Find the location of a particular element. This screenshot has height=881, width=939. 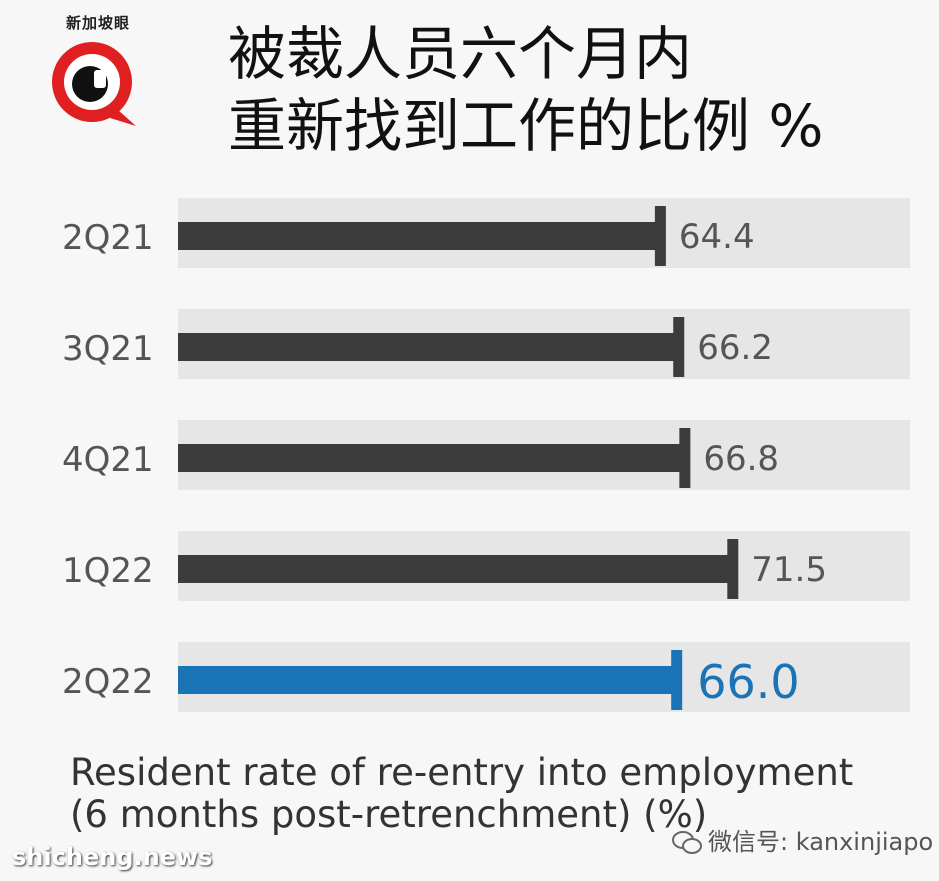

category-label: 1Q22 is located at coordinates (108, 571).